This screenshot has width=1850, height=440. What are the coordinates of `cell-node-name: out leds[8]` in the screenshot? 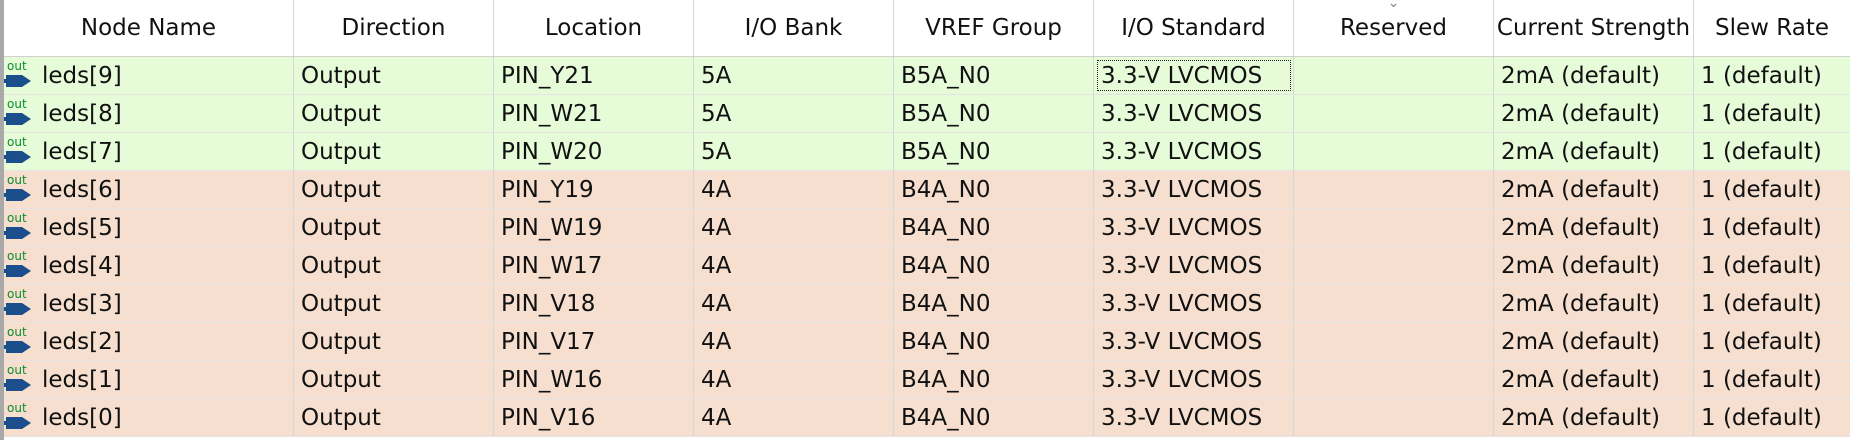 It's located at (149, 113).